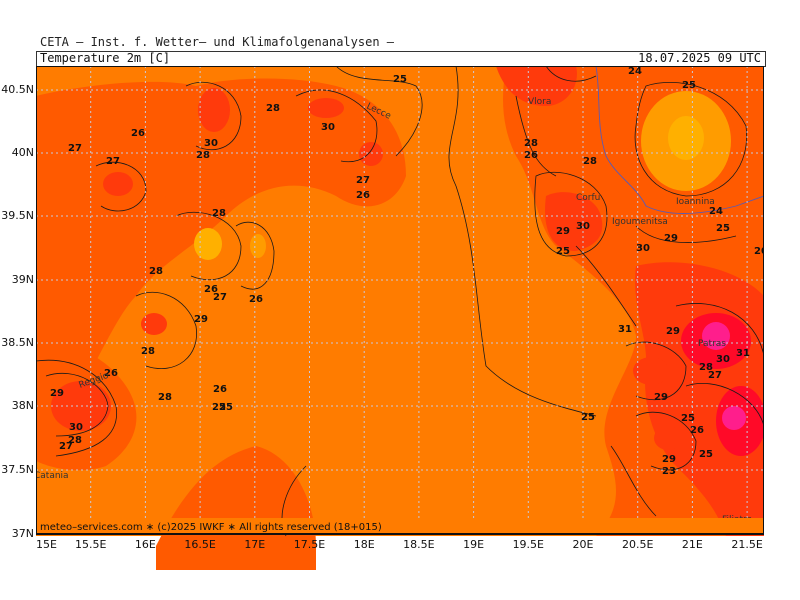  I want to click on longitude-tick-label: 16.5E, so click(199, 544).